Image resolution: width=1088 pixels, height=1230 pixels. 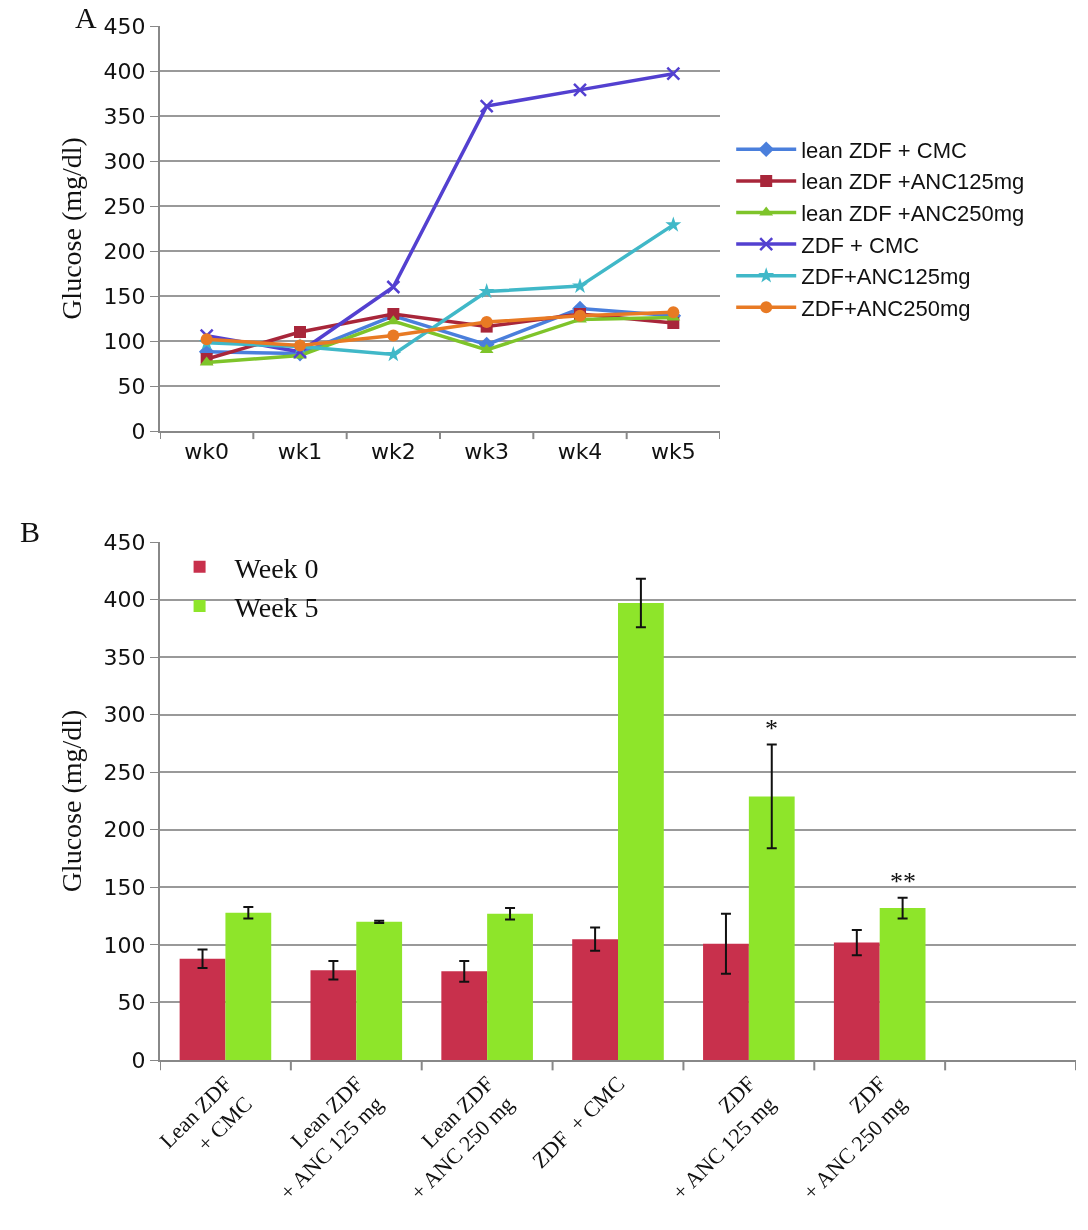 I want to click on annotation: **, so click(x=903, y=881).